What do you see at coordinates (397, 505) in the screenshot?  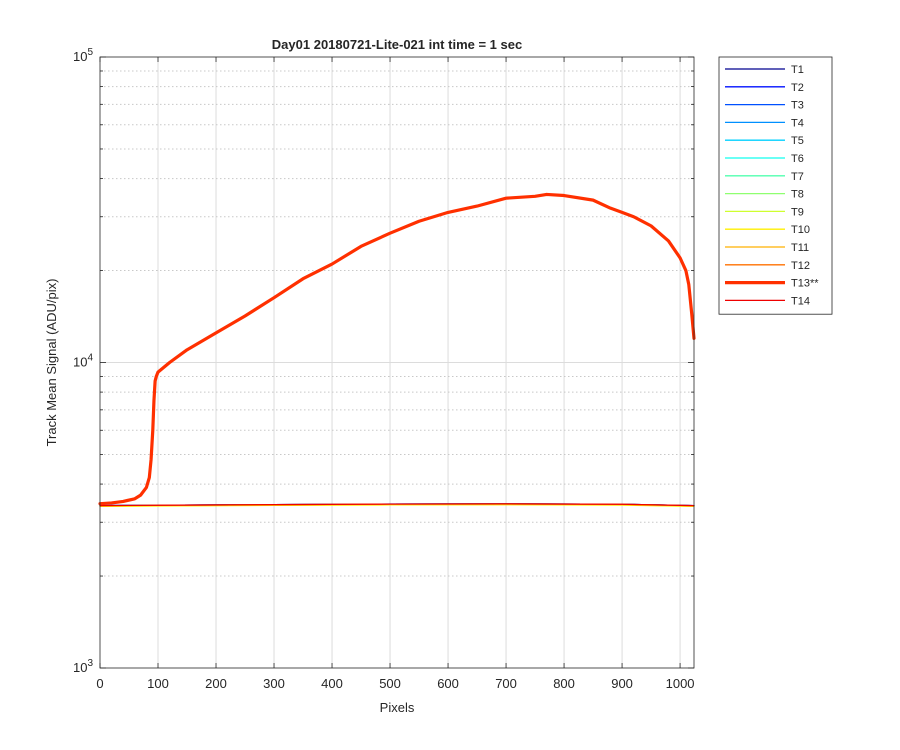 I see `series-line-t14` at bounding box center [397, 505].